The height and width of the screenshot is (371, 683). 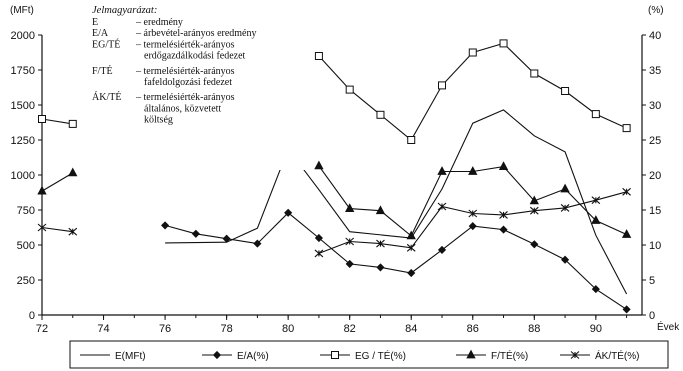 What do you see at coordinates (411, 329) in the screenshot?
I see `x-tick-label: 84` at bounding box center [411, 329].